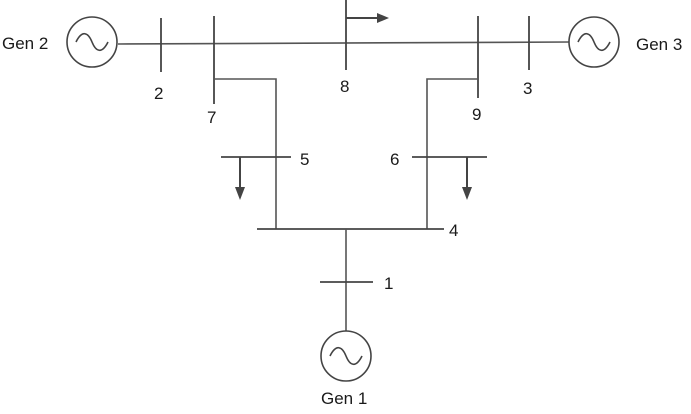  Describe the element at coordinates (476, 114) in the screenshot. I see `bus-9-label: 9` at that location.